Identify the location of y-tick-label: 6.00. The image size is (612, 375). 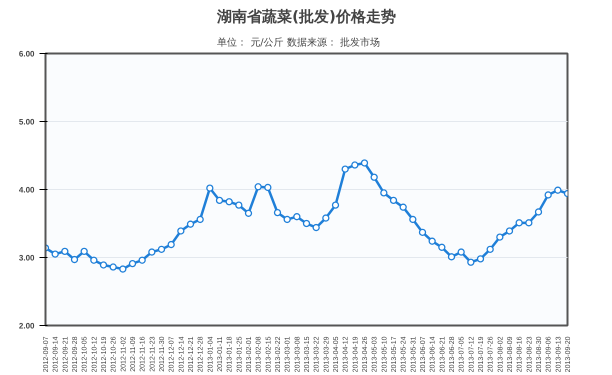
(27, 54).